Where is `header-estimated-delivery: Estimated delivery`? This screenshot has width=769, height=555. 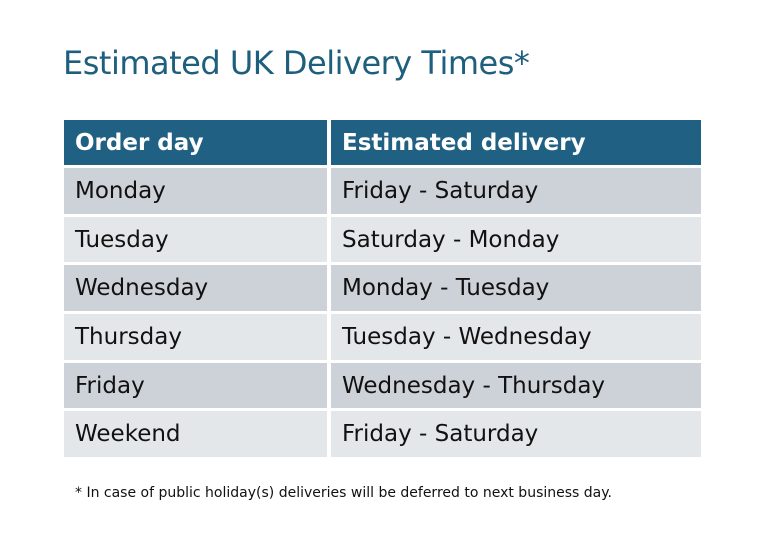
header-estimated-delivery: Estimated delivery is located at coordinates (516, 142).